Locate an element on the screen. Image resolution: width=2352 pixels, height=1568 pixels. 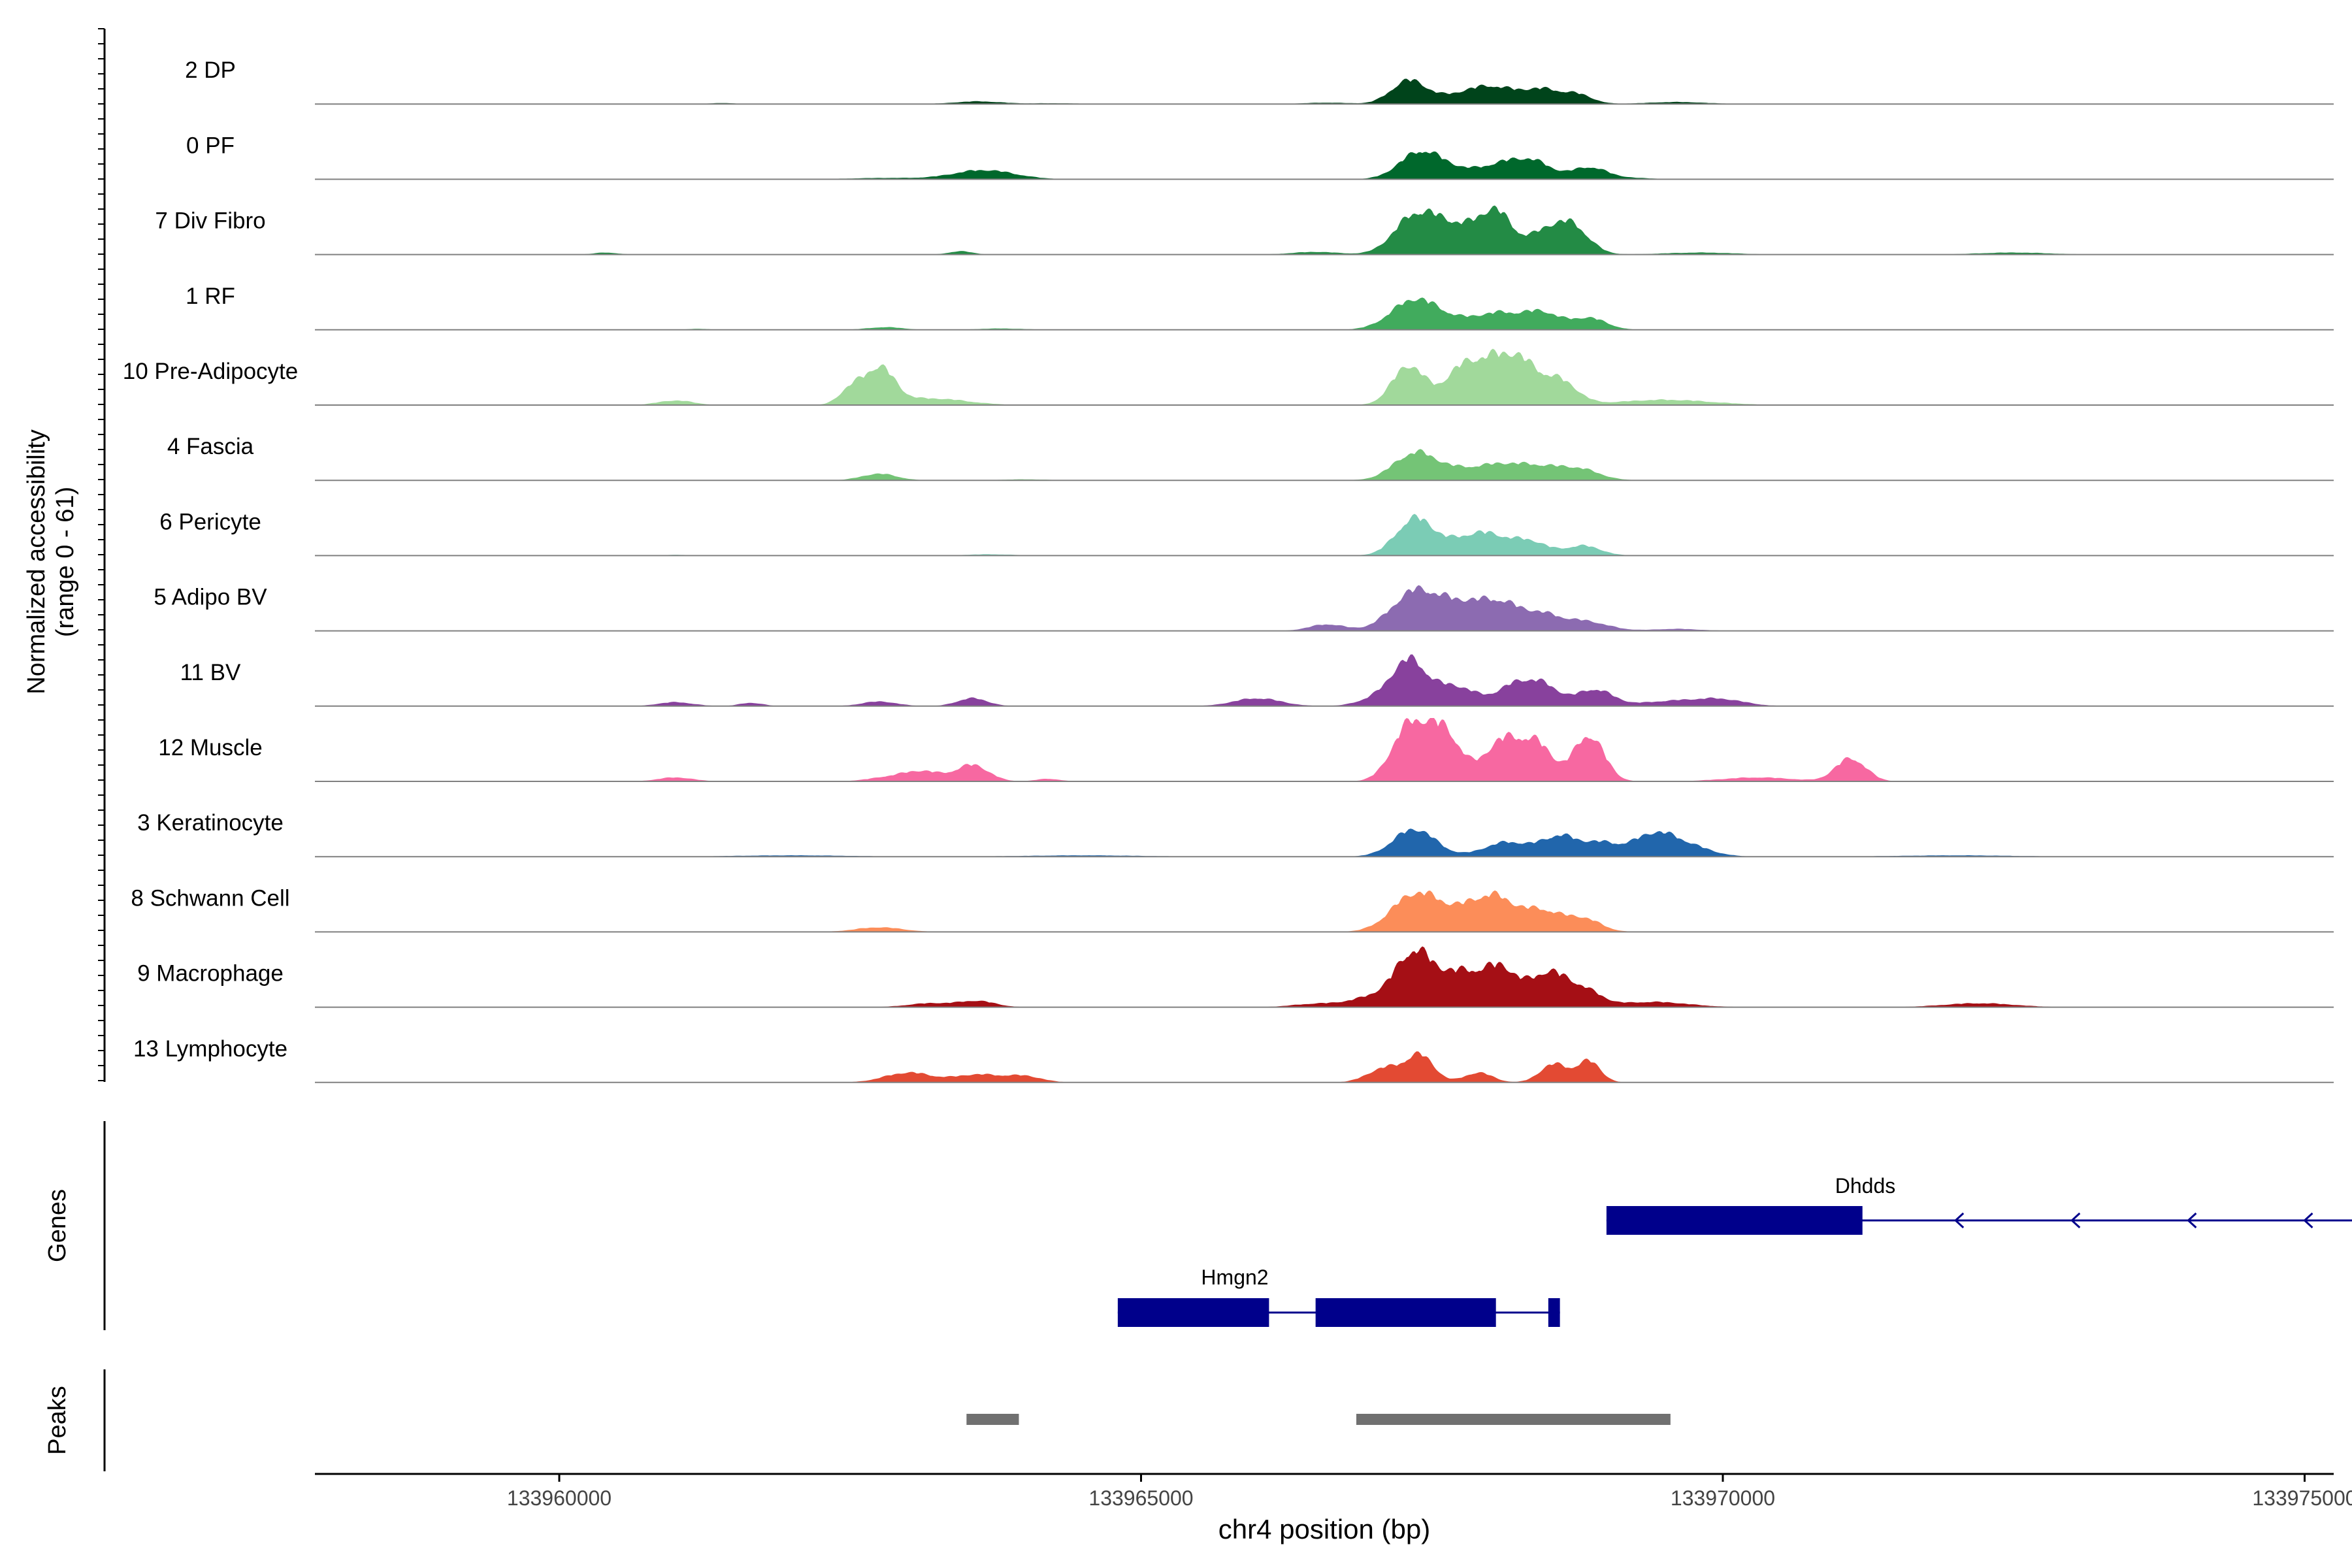
y-axis-left-ticks is located at coordinates (102, 555).